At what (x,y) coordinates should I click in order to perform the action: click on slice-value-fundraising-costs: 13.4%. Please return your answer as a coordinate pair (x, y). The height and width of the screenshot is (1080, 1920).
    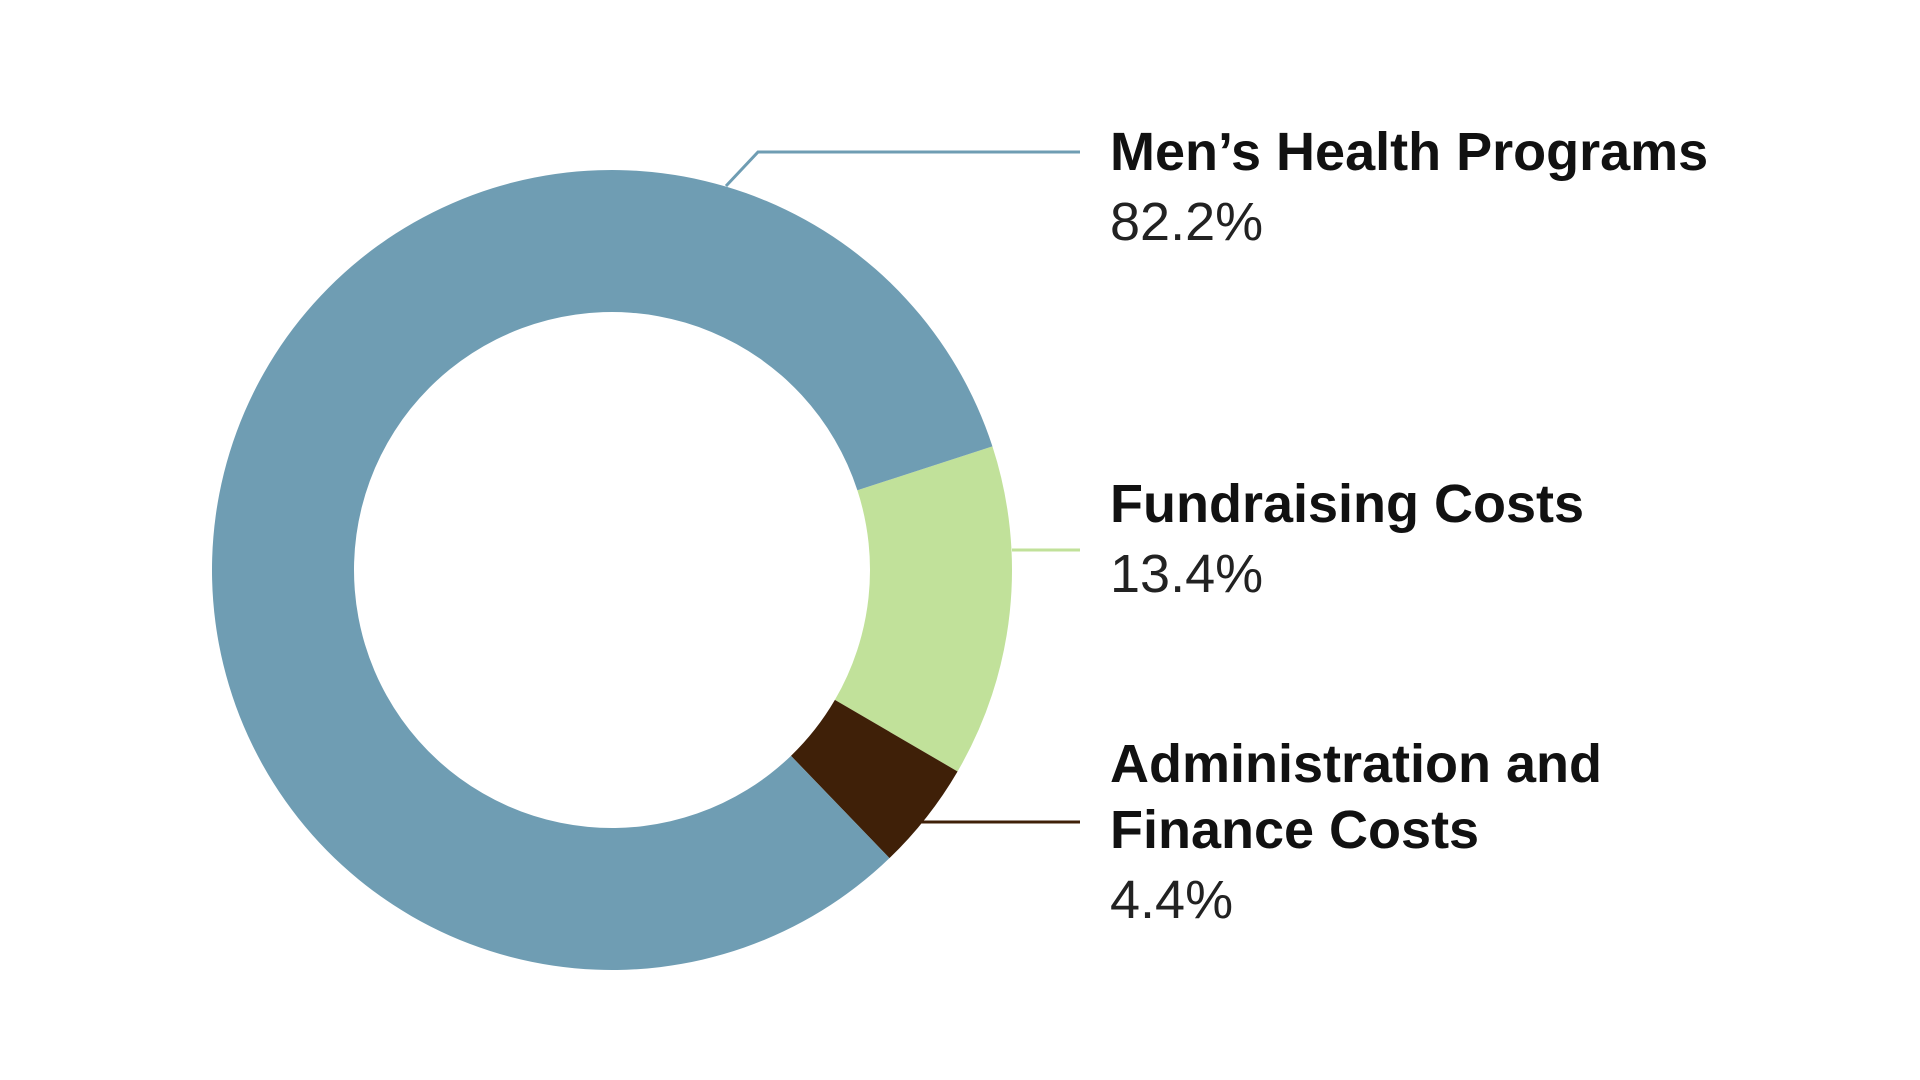
    Looking at the image, I should click on (1186, 574).